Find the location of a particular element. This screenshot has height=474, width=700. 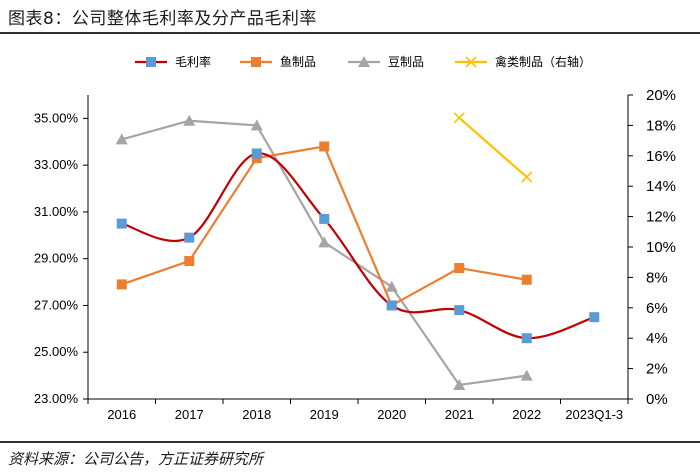

right-tick-label: 2% is located at coordinates (657, 369).